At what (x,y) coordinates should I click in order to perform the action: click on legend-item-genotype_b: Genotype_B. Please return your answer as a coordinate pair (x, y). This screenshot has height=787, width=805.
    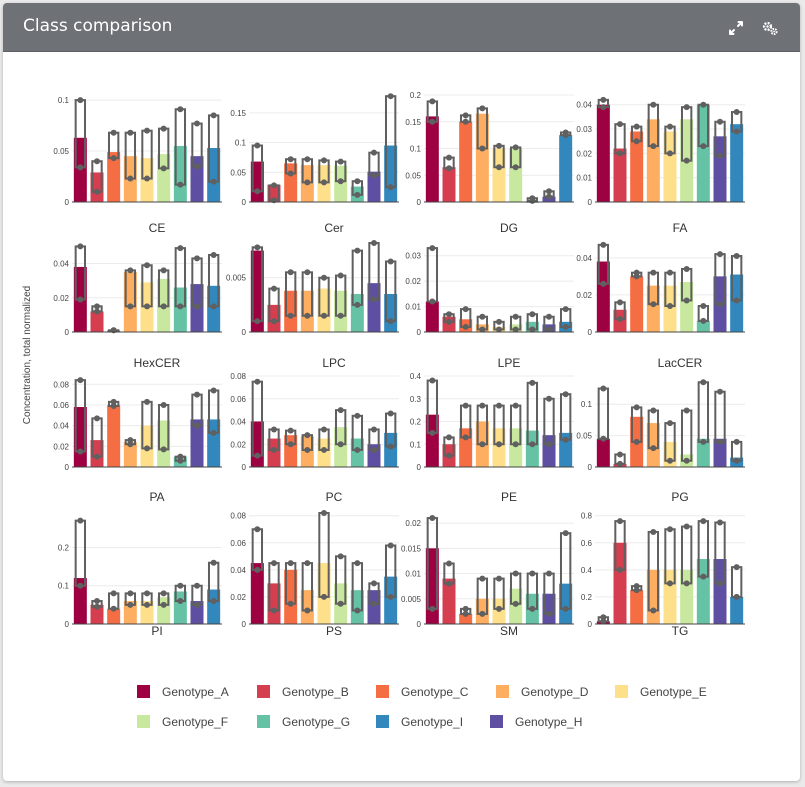
    Looking at the image, I should click on (303, 692).